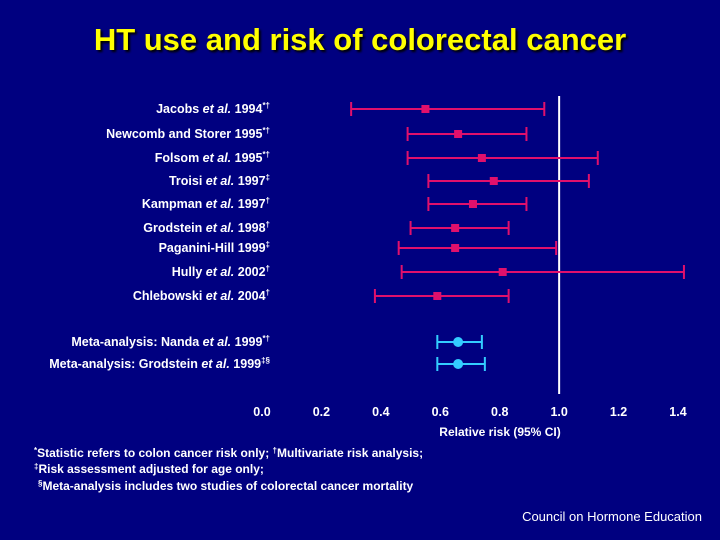 The height and width of the screenshot is (540, 720). What do you see at coordinates (214, 247) in the screenshot?
I see `study-label: Paganini-Hill 1999‡` at bounding box center [214, 247].